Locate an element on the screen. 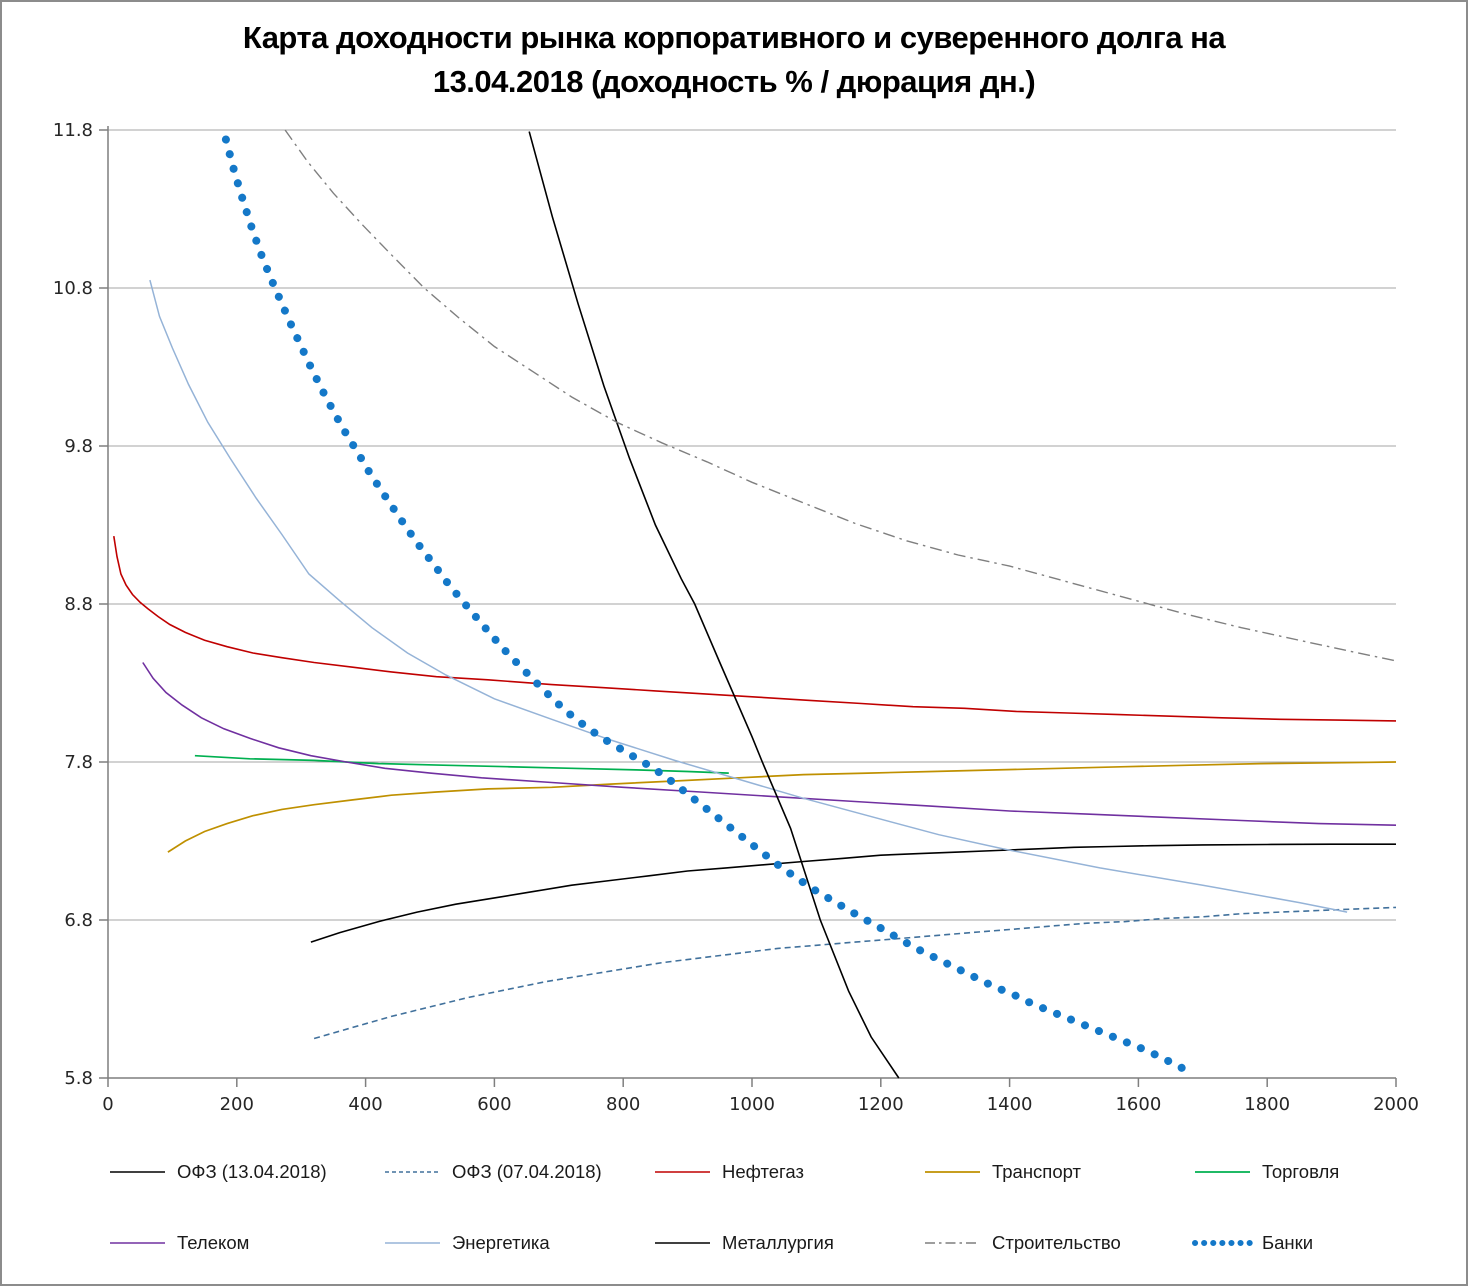 This screenshot has height=1286, width=1468. legend-item: ОФЗ (07.04.2018) is located at coordinates (493, 1171).